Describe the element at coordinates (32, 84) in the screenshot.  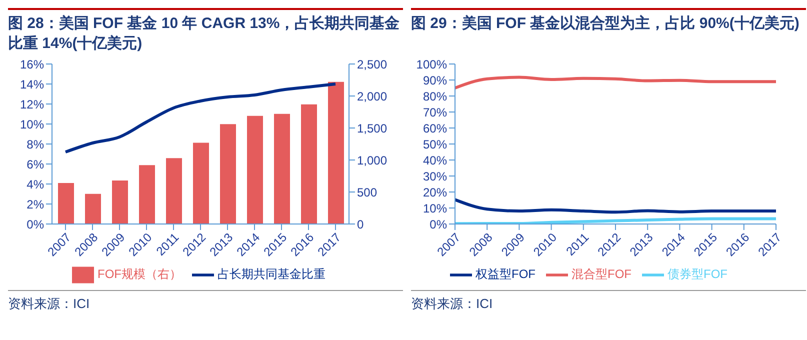
I see `y-tick-label: 14%` at that location.